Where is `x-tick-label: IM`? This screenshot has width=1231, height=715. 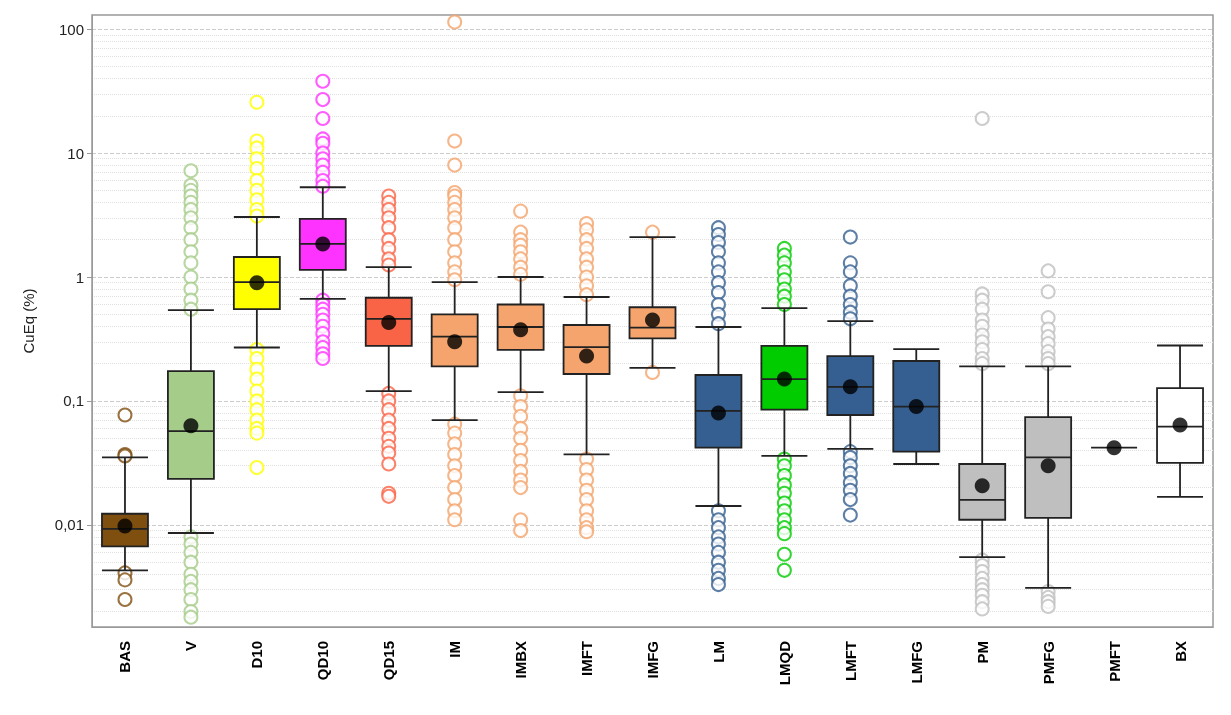 x-tick-label: IM is located at coordinates (455, 649).